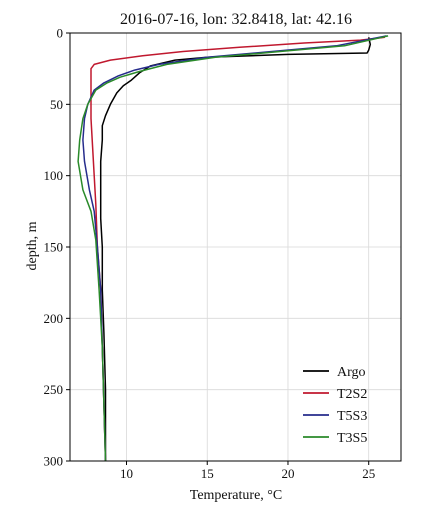  What do you see at coordinates (352, 394) in the screenshot?
I see `legend-entry: T2S2` at bounding box center [352, 394].